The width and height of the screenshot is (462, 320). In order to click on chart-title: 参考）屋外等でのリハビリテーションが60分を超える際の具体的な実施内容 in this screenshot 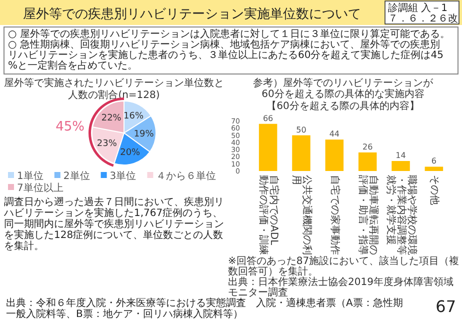, I will do `click(343, 88)`.